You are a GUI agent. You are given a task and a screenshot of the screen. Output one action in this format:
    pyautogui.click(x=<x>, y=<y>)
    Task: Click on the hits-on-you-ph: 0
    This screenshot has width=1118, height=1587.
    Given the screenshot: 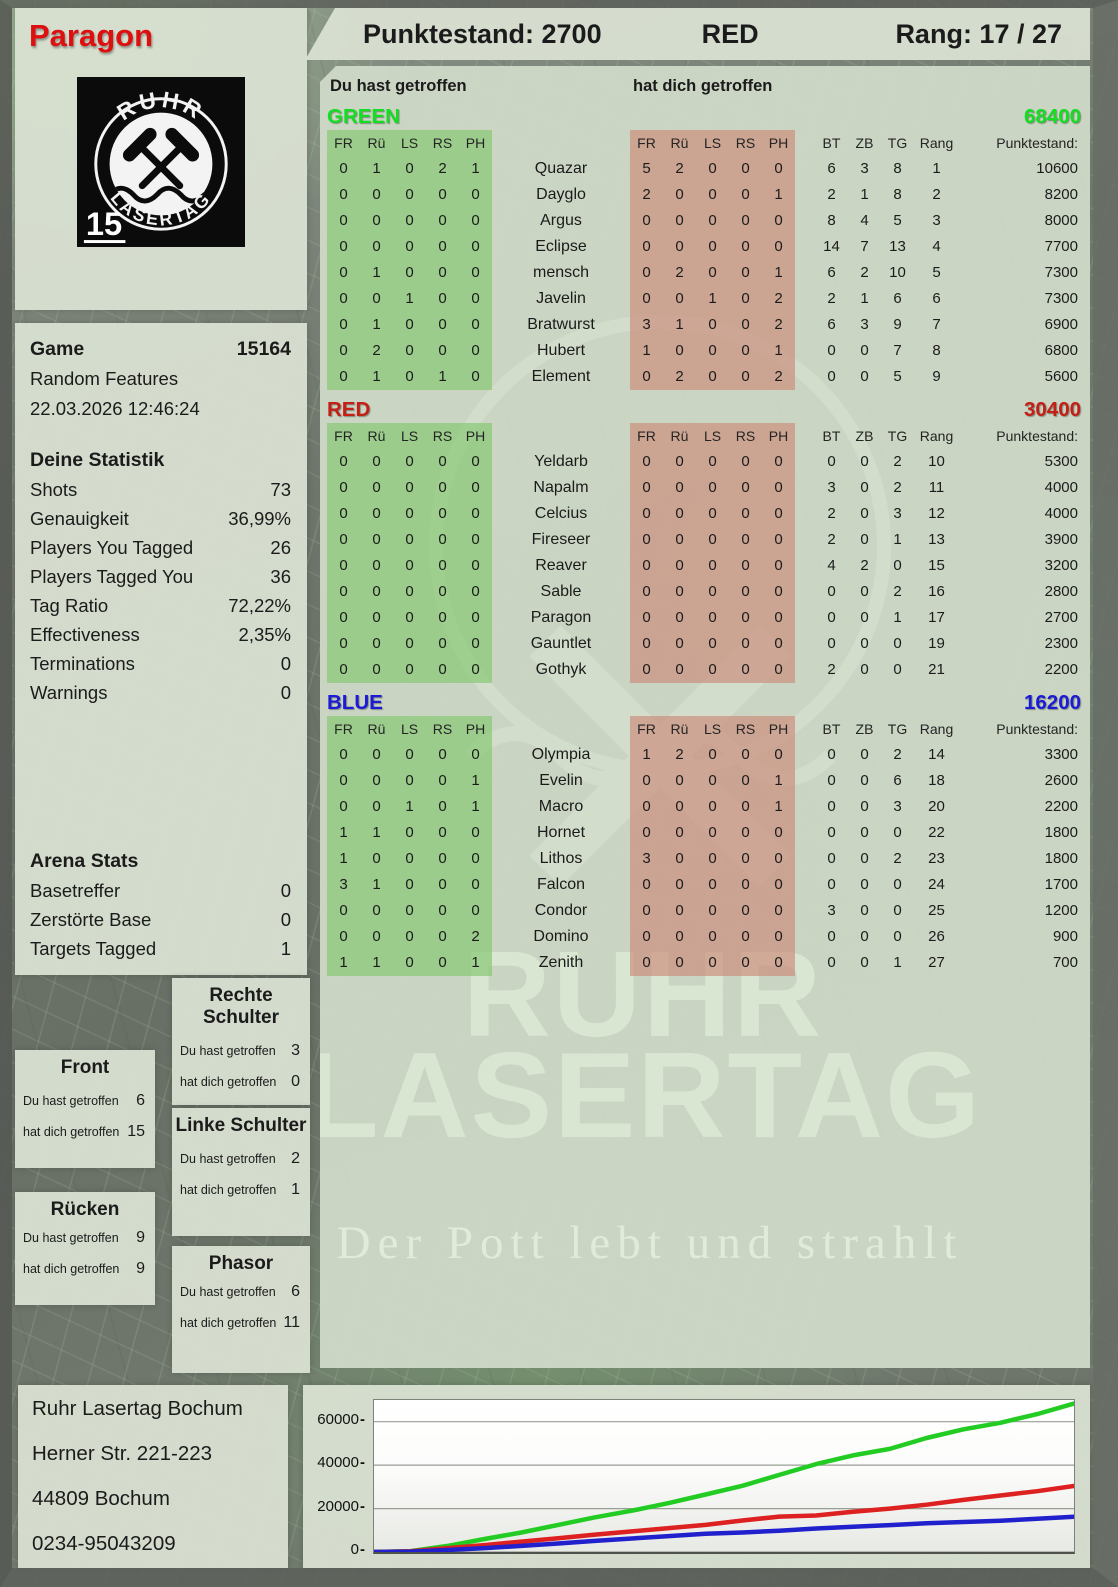 What is the action you would take?
    pyautogui.click(x=778, y=566)
    